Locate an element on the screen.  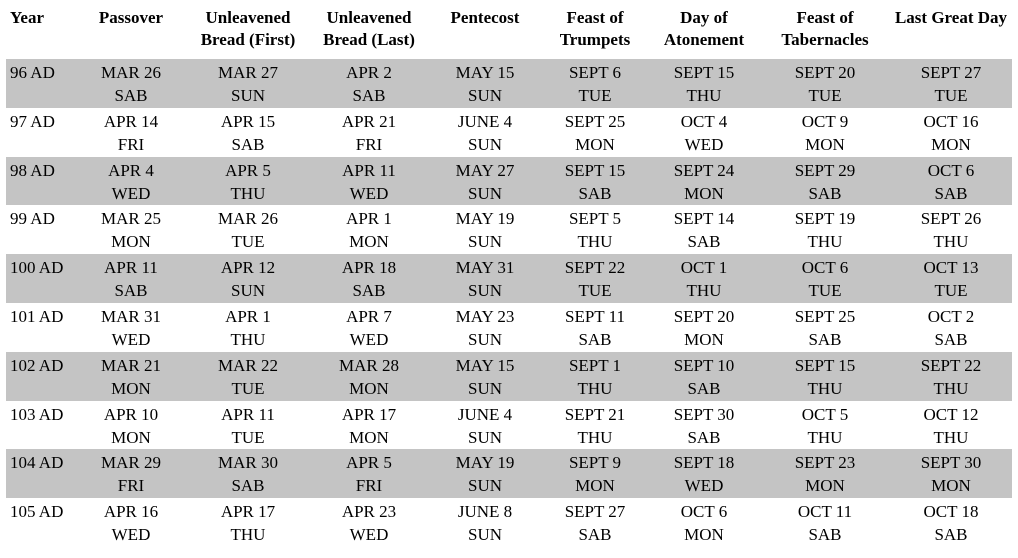
year-cell: 100 AD is located at coordinates (37, 268).